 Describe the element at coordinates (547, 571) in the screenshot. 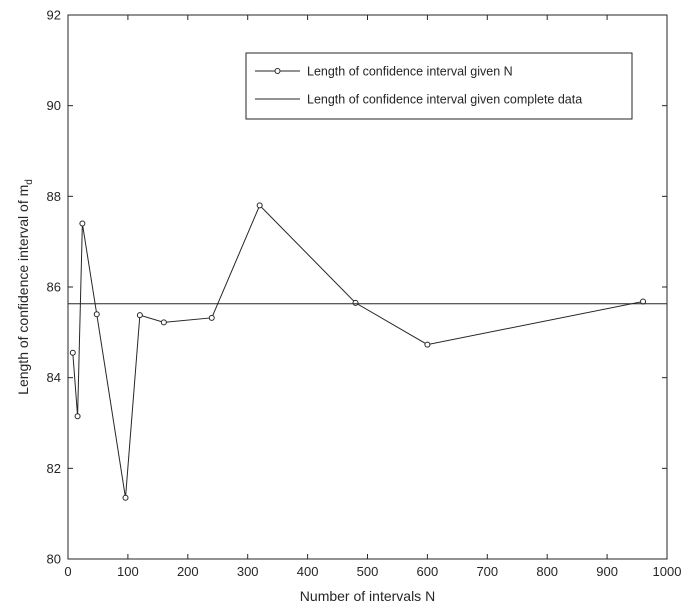

I see `x-tick-label-8: 800` at that location.